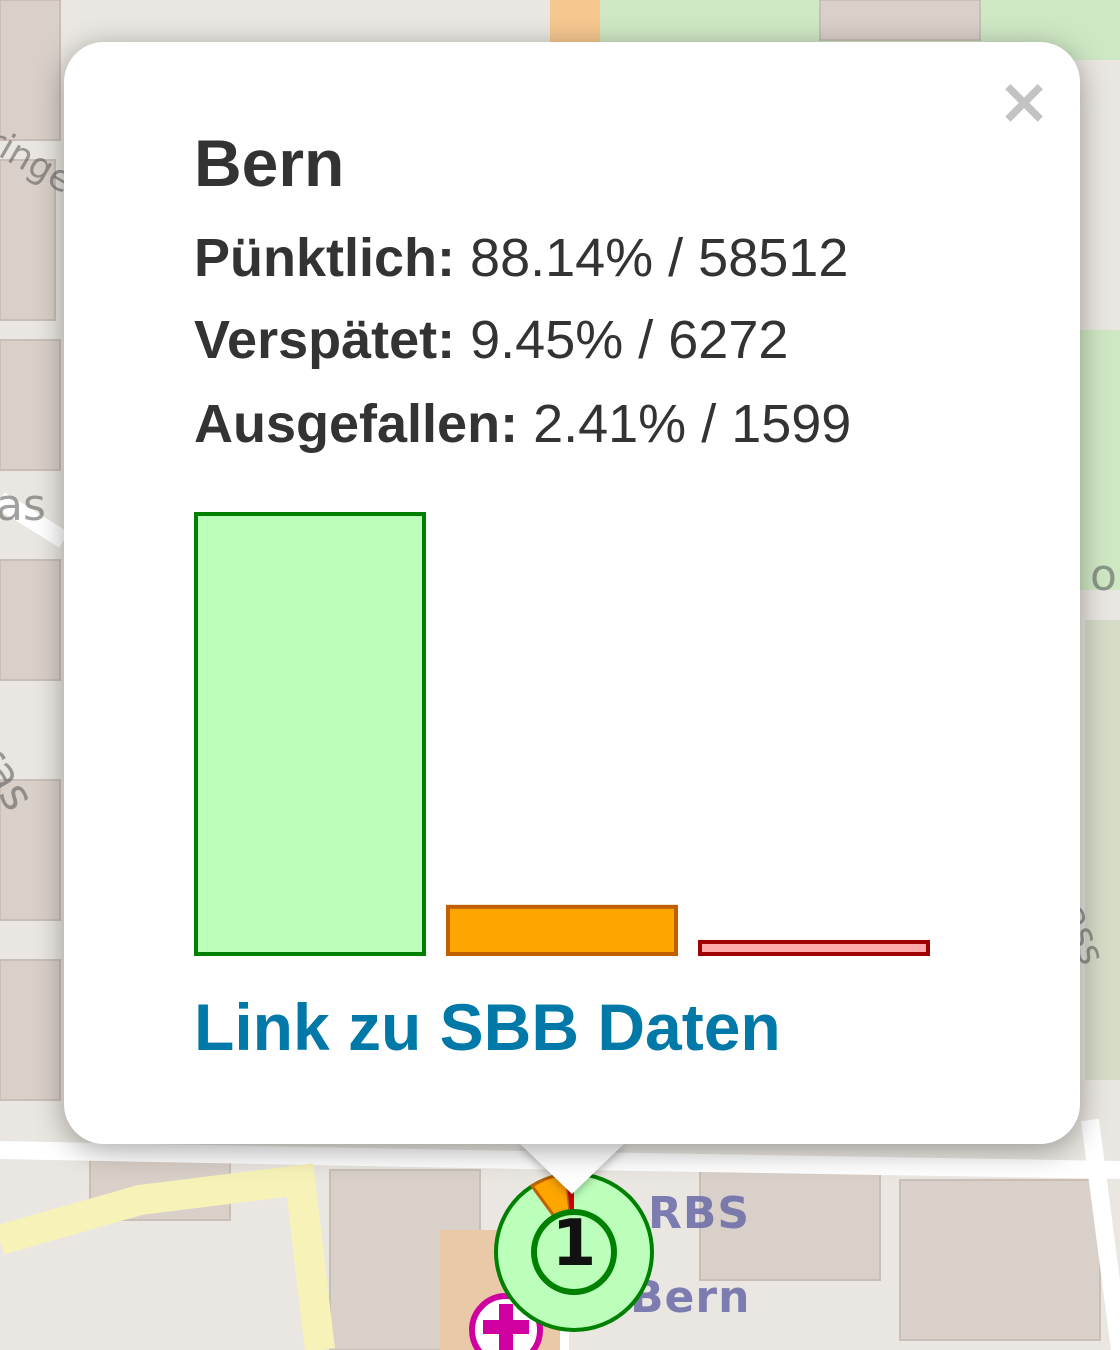 The image size is (1120, 1350). What do you see at coordinates (487, 1027) in the screenshot?
I see `sbb-data-link: Link zu SBB Daten` at bounding box center [487, 1027].